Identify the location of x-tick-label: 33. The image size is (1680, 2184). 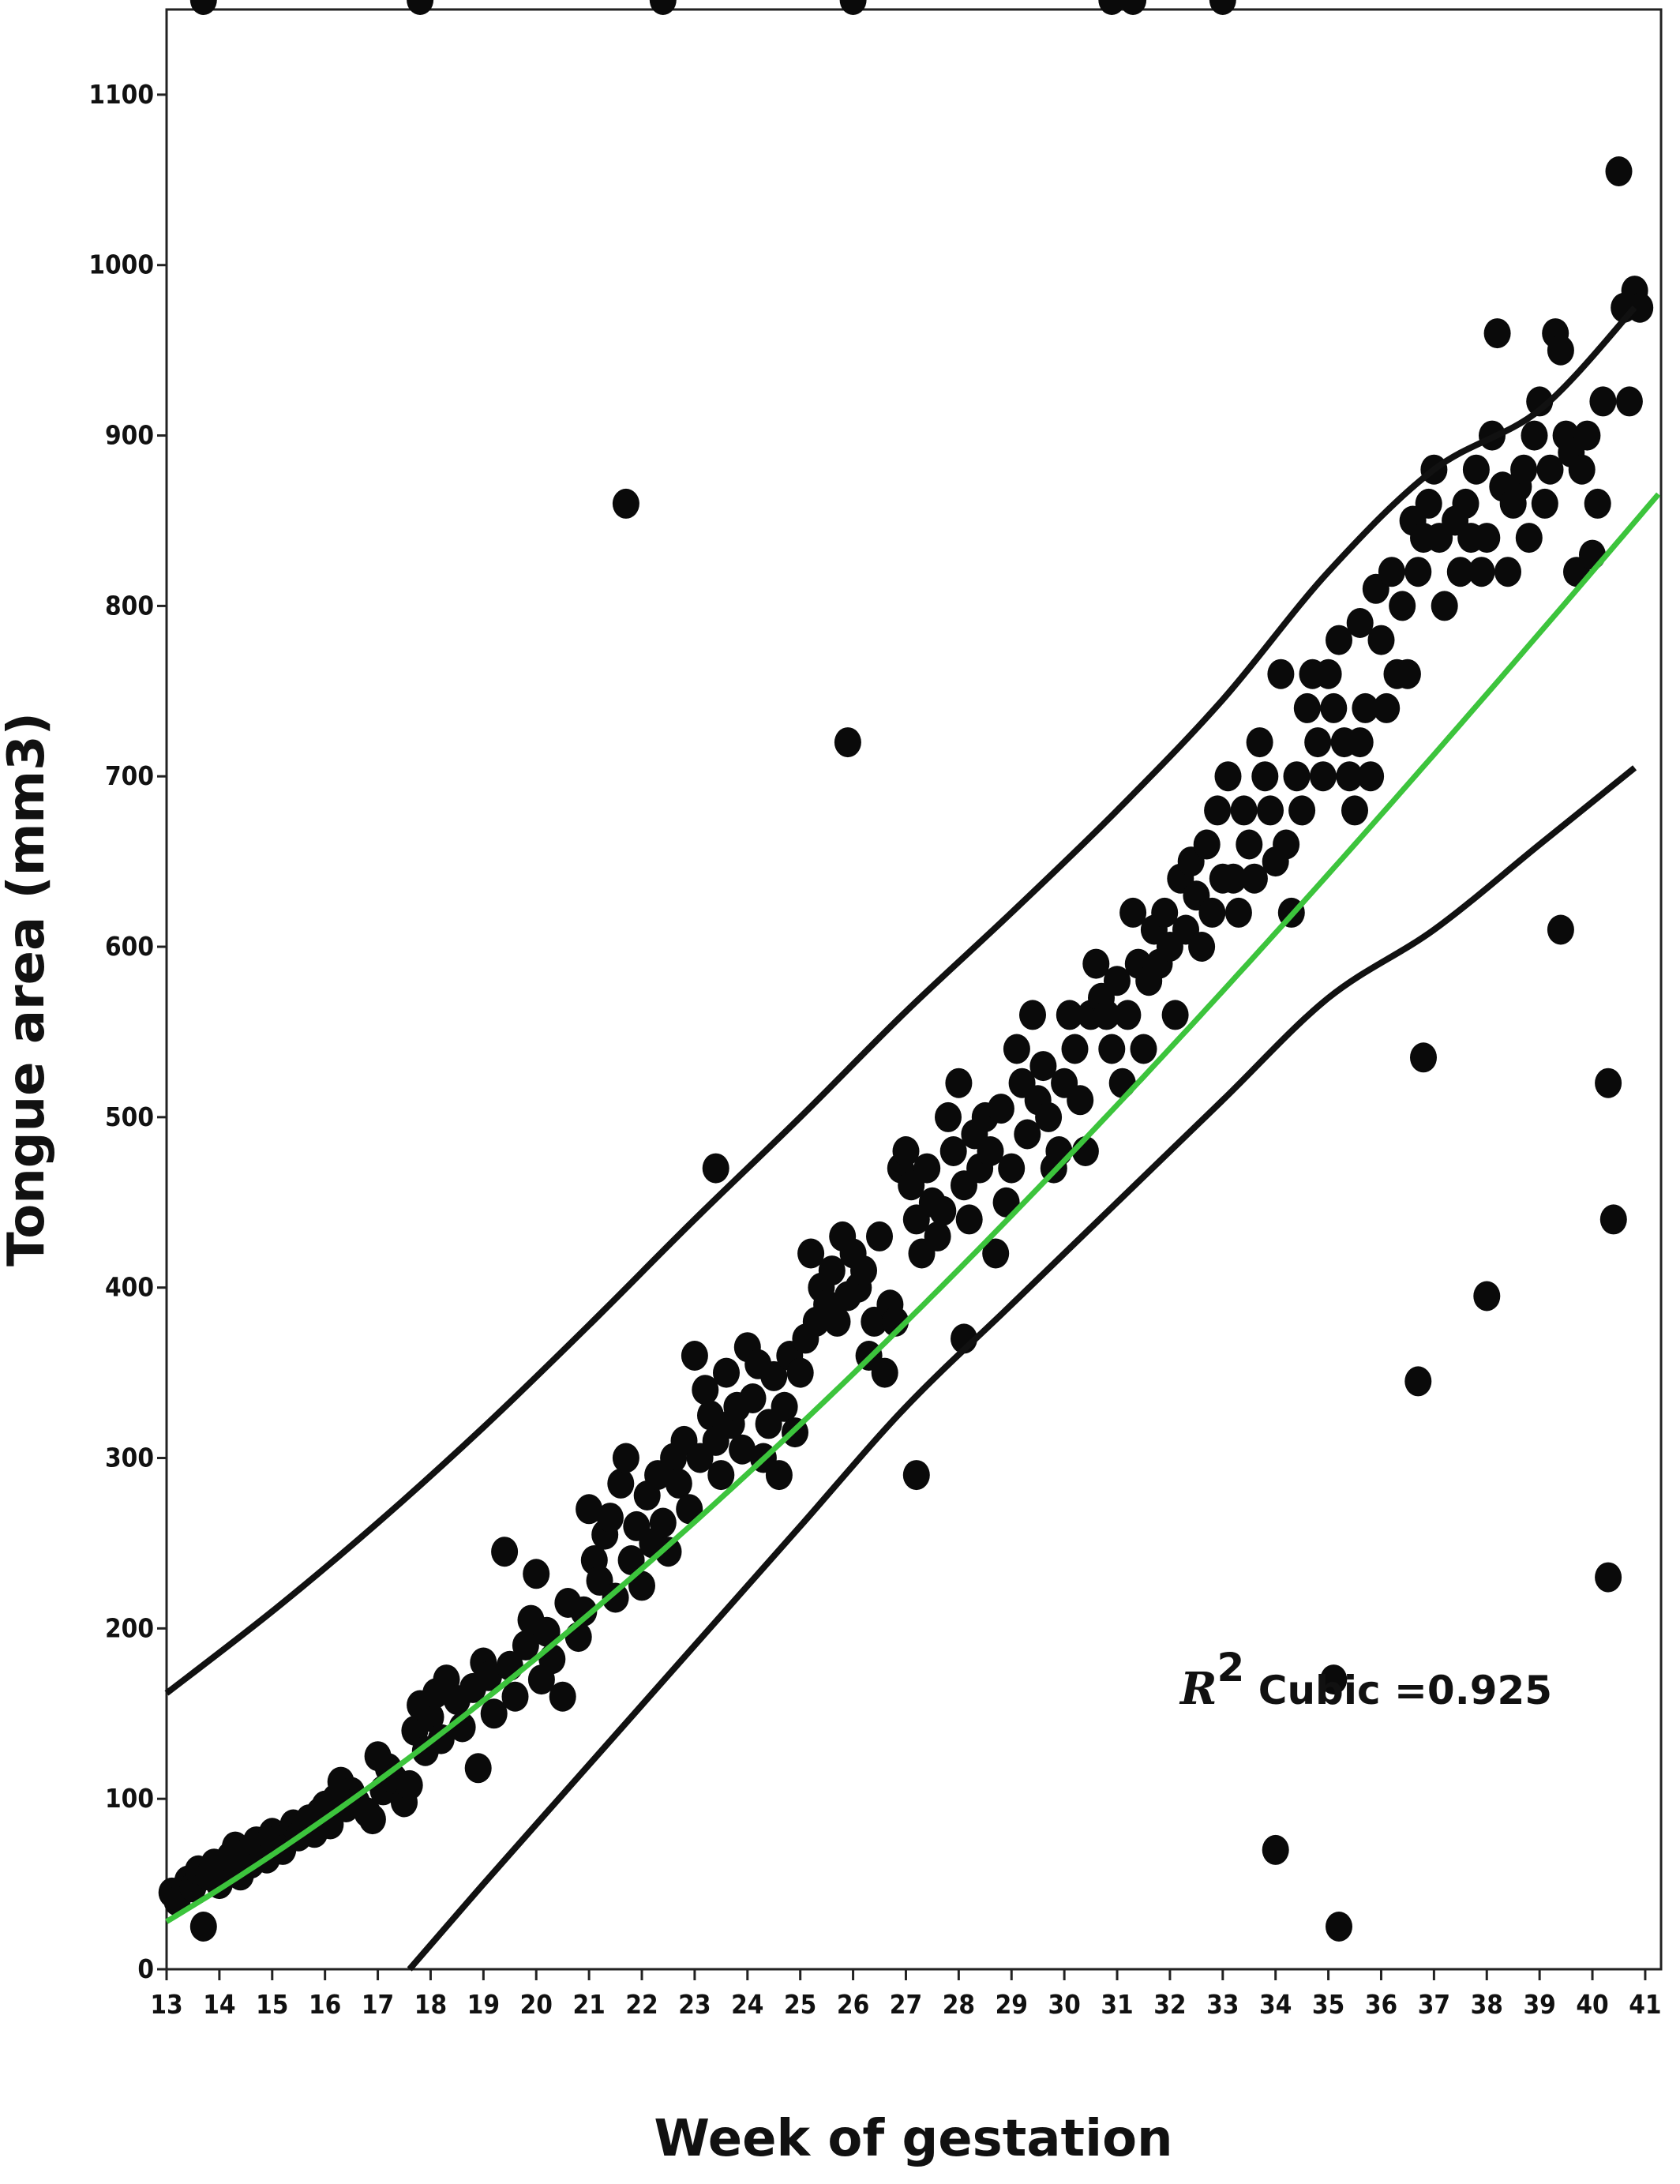
(1222, 2004).